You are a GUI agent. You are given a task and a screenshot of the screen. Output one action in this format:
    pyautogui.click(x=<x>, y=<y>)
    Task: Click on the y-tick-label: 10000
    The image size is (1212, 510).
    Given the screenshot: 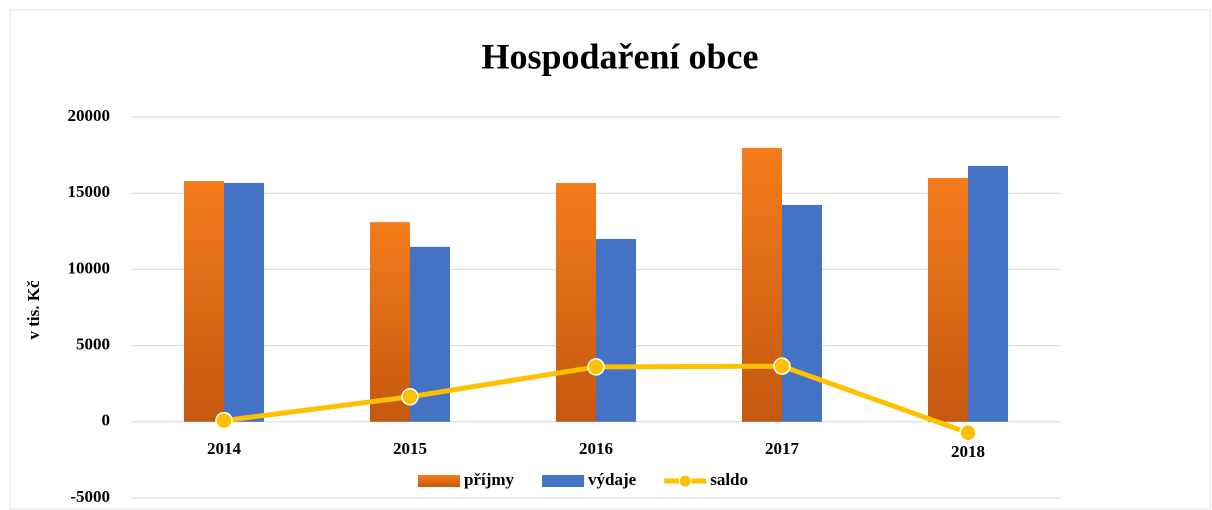 What is the action you would take?
    pyautogui.click(x=89, y=267)
    